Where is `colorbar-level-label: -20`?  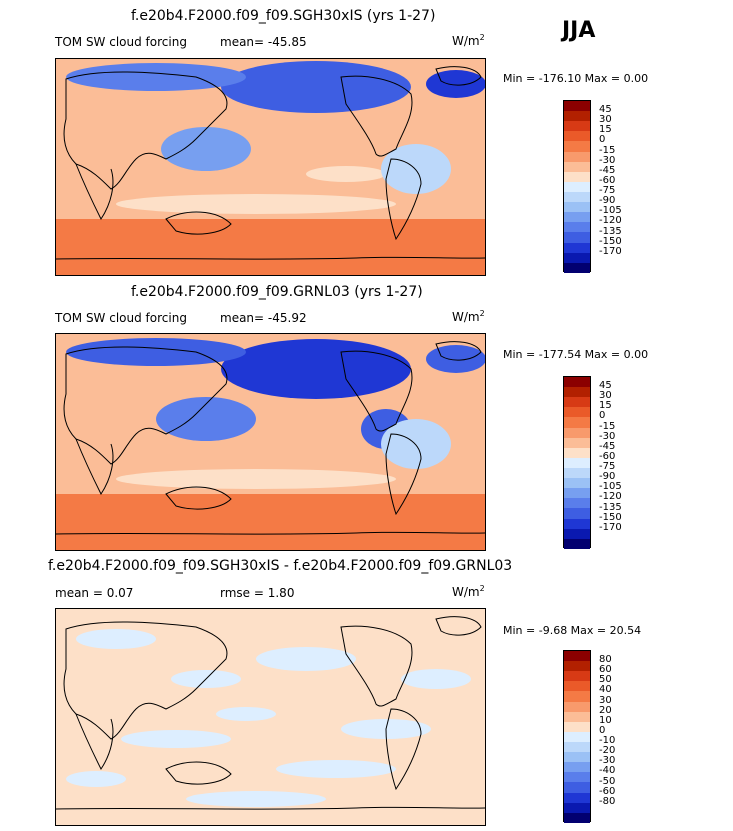
colorbar-level-label: -20 is located at coordinates (607, 751).